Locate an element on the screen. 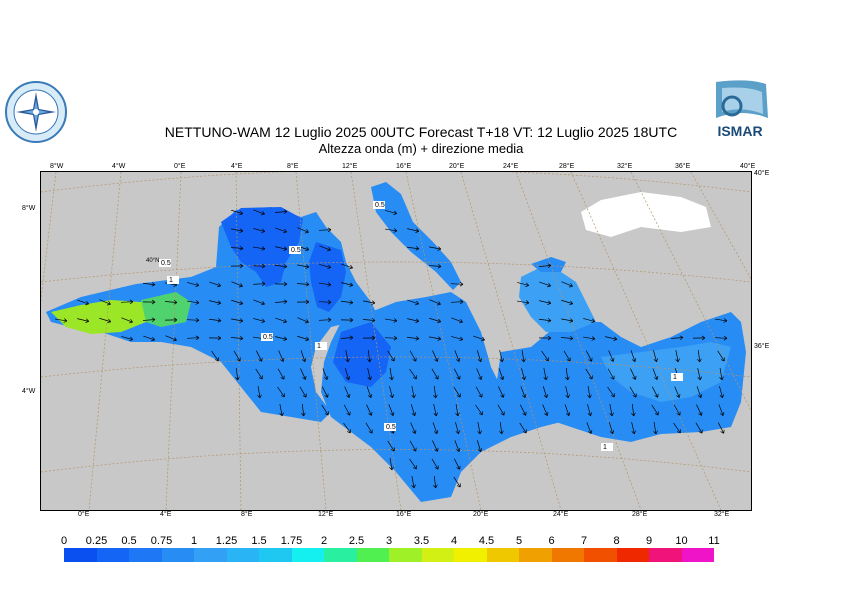 This screenshot has width=842, height=596. left-latitude-tick: 8°W is located at coordinates (29, 208).